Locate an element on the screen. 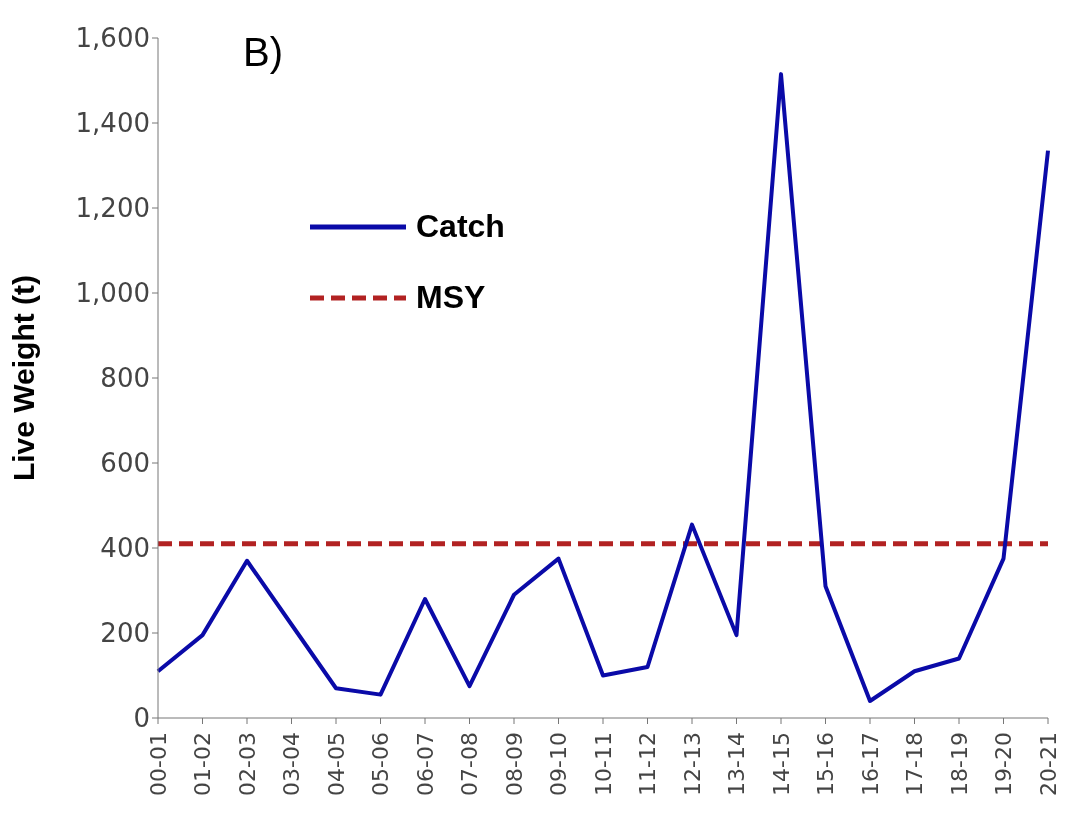 The height and width of the screenshot is (820, 1078). x-tick-label: 18-19 is located at coordinates (959, 764).